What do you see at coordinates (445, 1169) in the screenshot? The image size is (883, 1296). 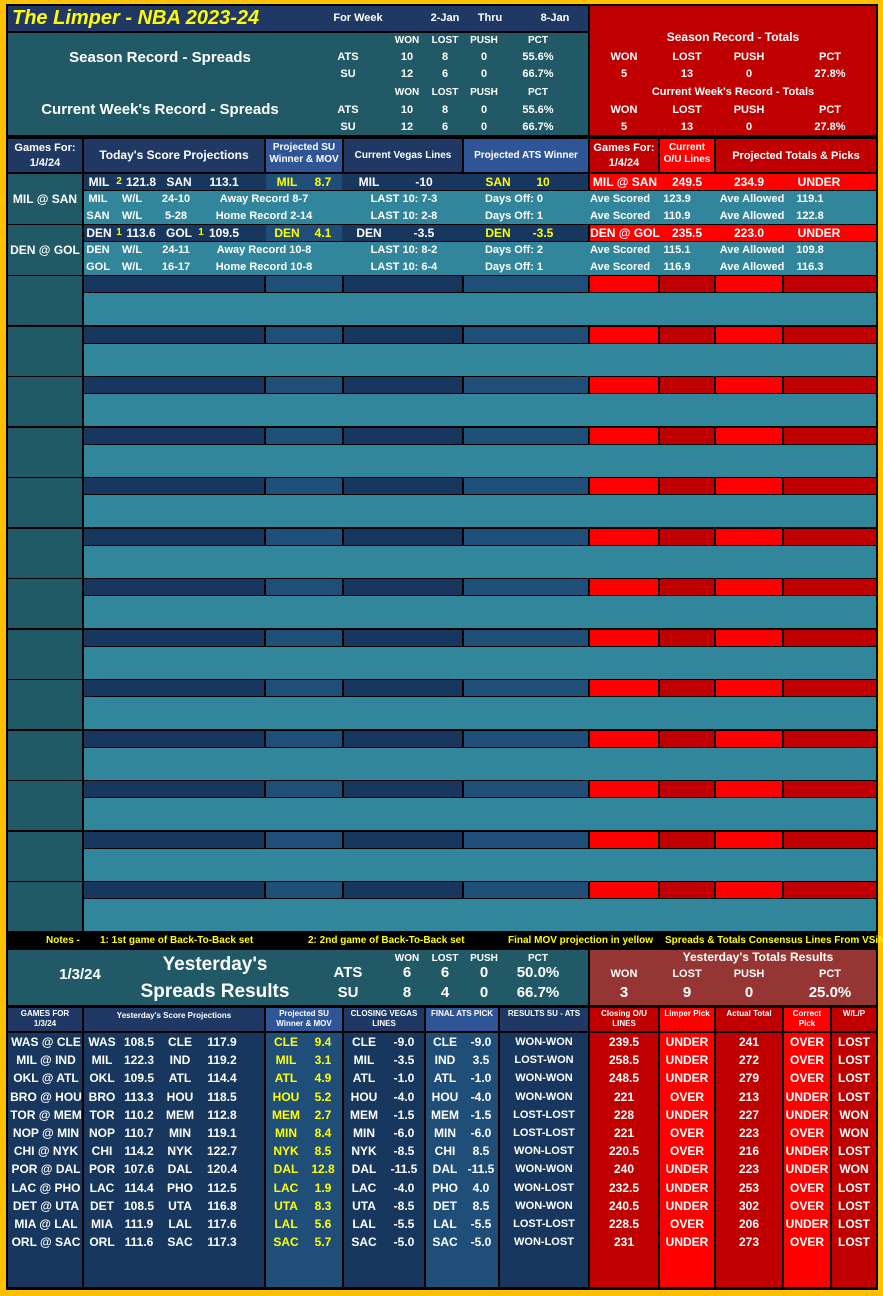 I see `result-cell: DAL` at bounding box center [445, 1169].